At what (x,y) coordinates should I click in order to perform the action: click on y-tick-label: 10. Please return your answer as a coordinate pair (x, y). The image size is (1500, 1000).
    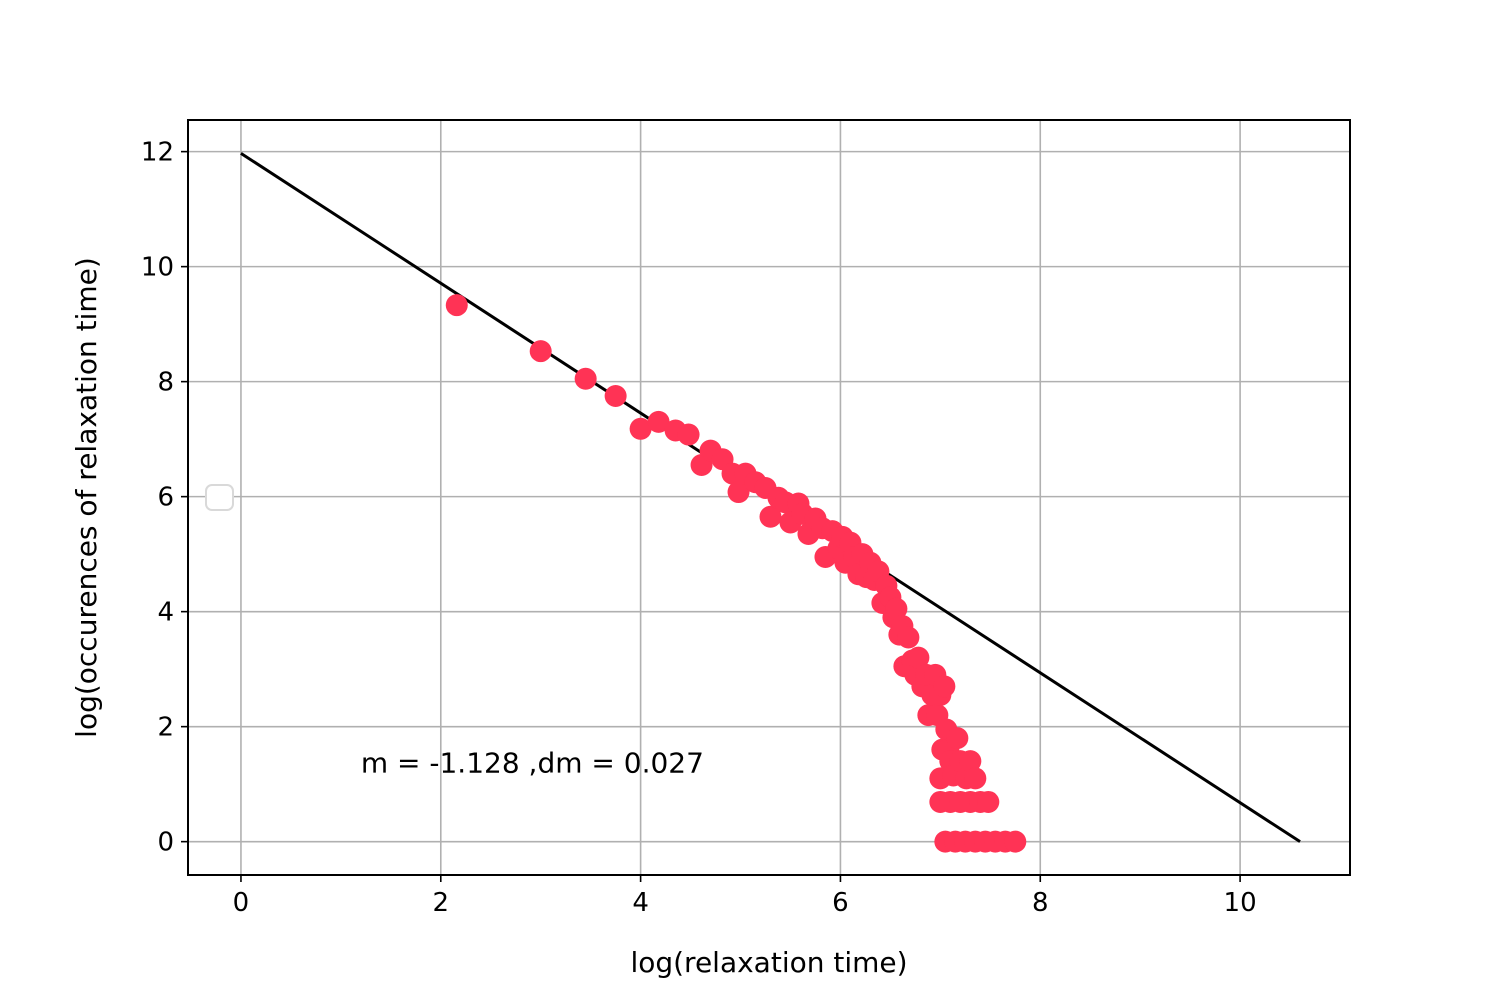
    Looking at the image, I should click on (157, 268).